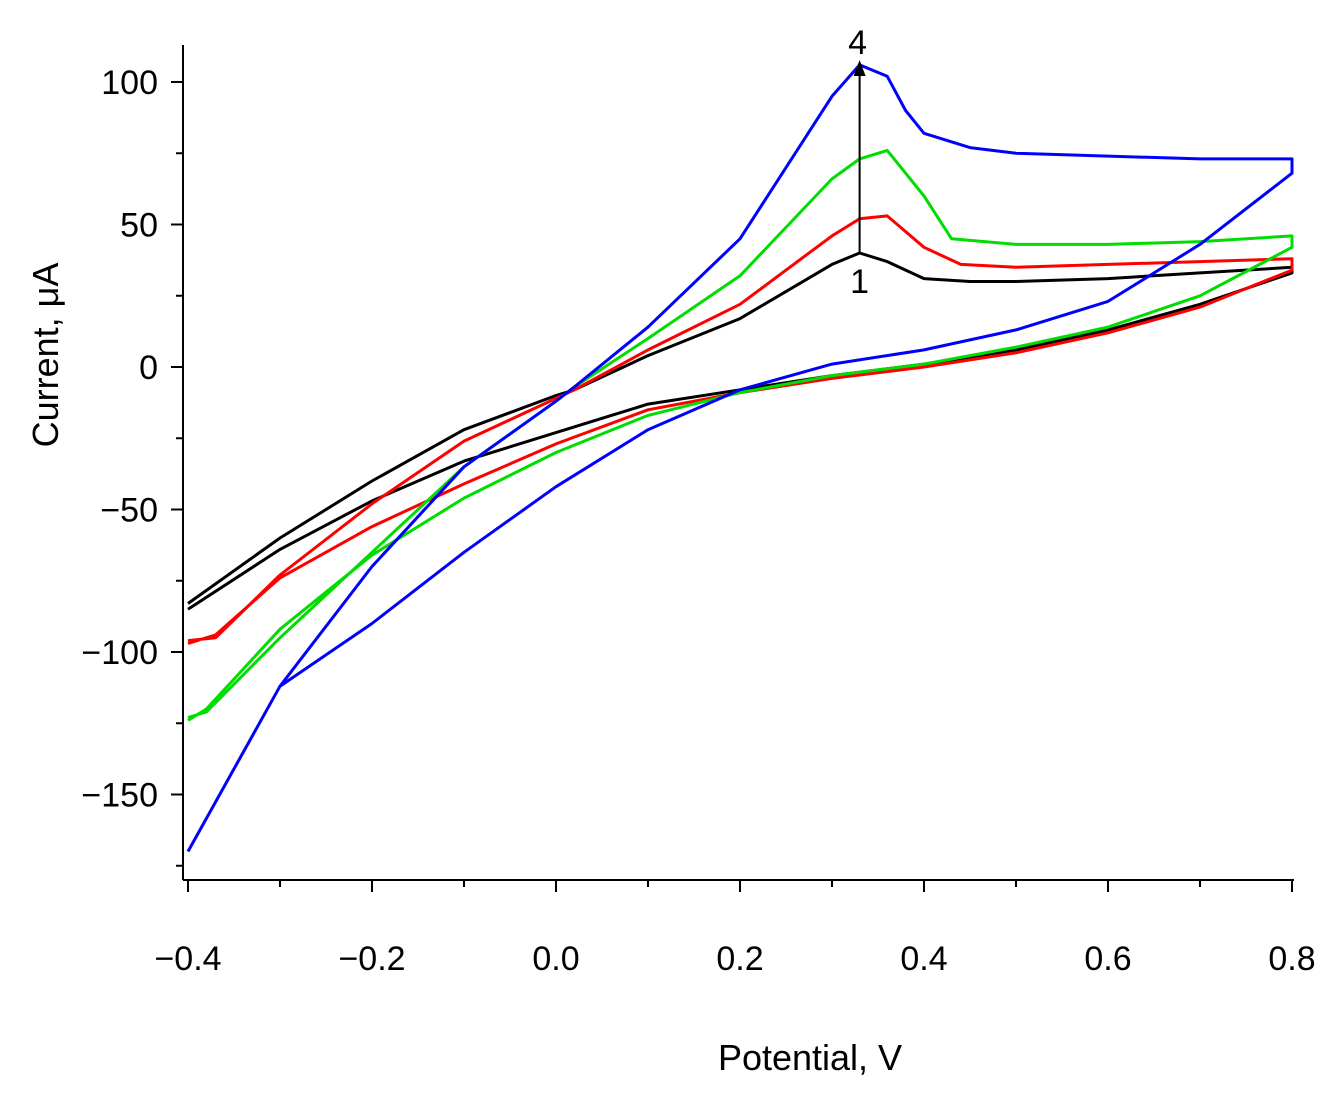  I want to click on y-tick-label: 50, so click(139, 226).